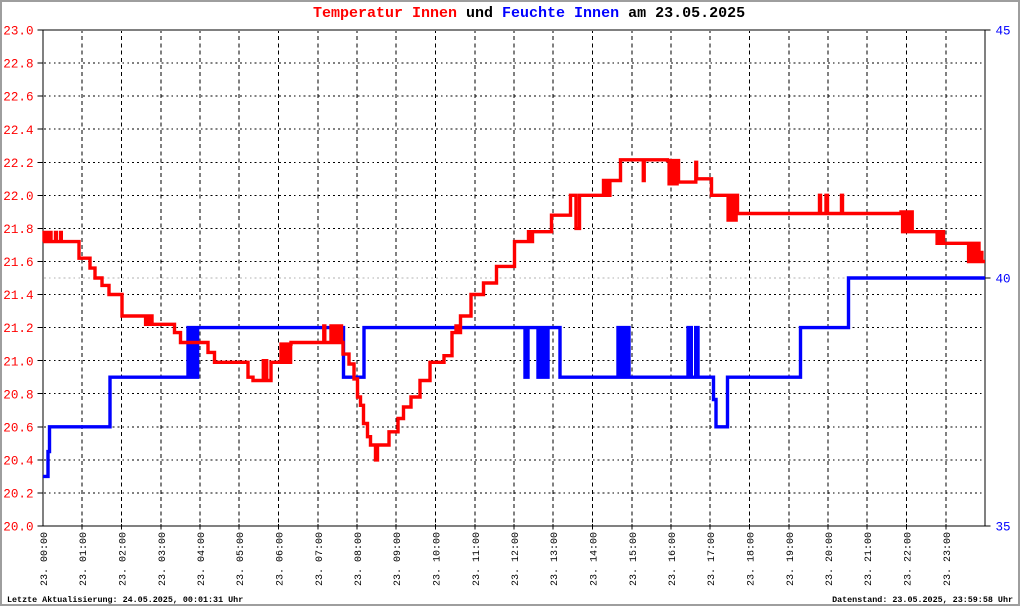 This screenshot has width=1020, height=611. I want to click on svg-text: 23. 00:00, so click(45, 559).